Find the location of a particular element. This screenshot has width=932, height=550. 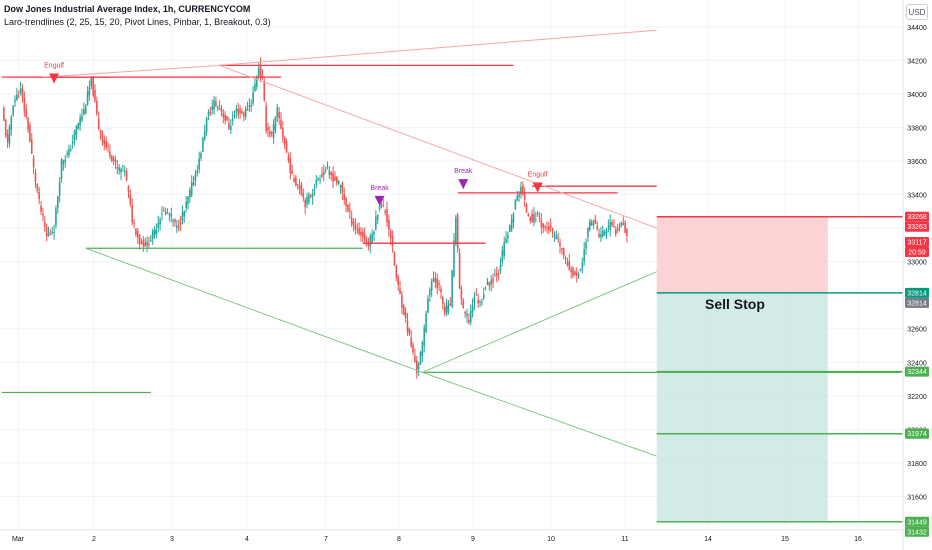

x-tick-label: 11 is located at coordinates (624, 539).